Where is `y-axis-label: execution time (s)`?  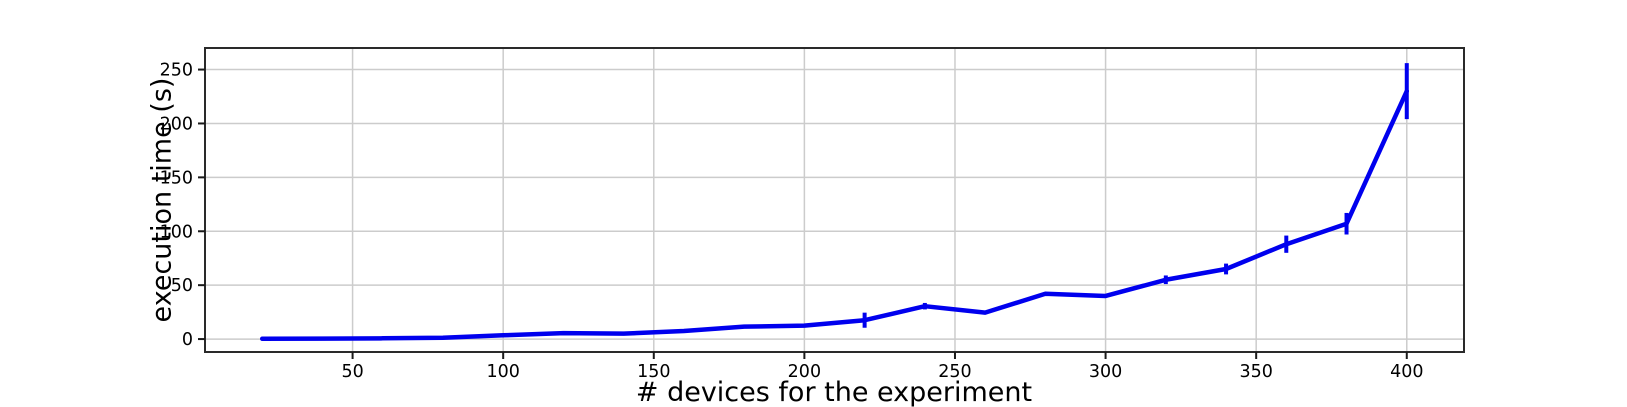 y-axis-label: execution time (s) is located at coordinates (162, 200).